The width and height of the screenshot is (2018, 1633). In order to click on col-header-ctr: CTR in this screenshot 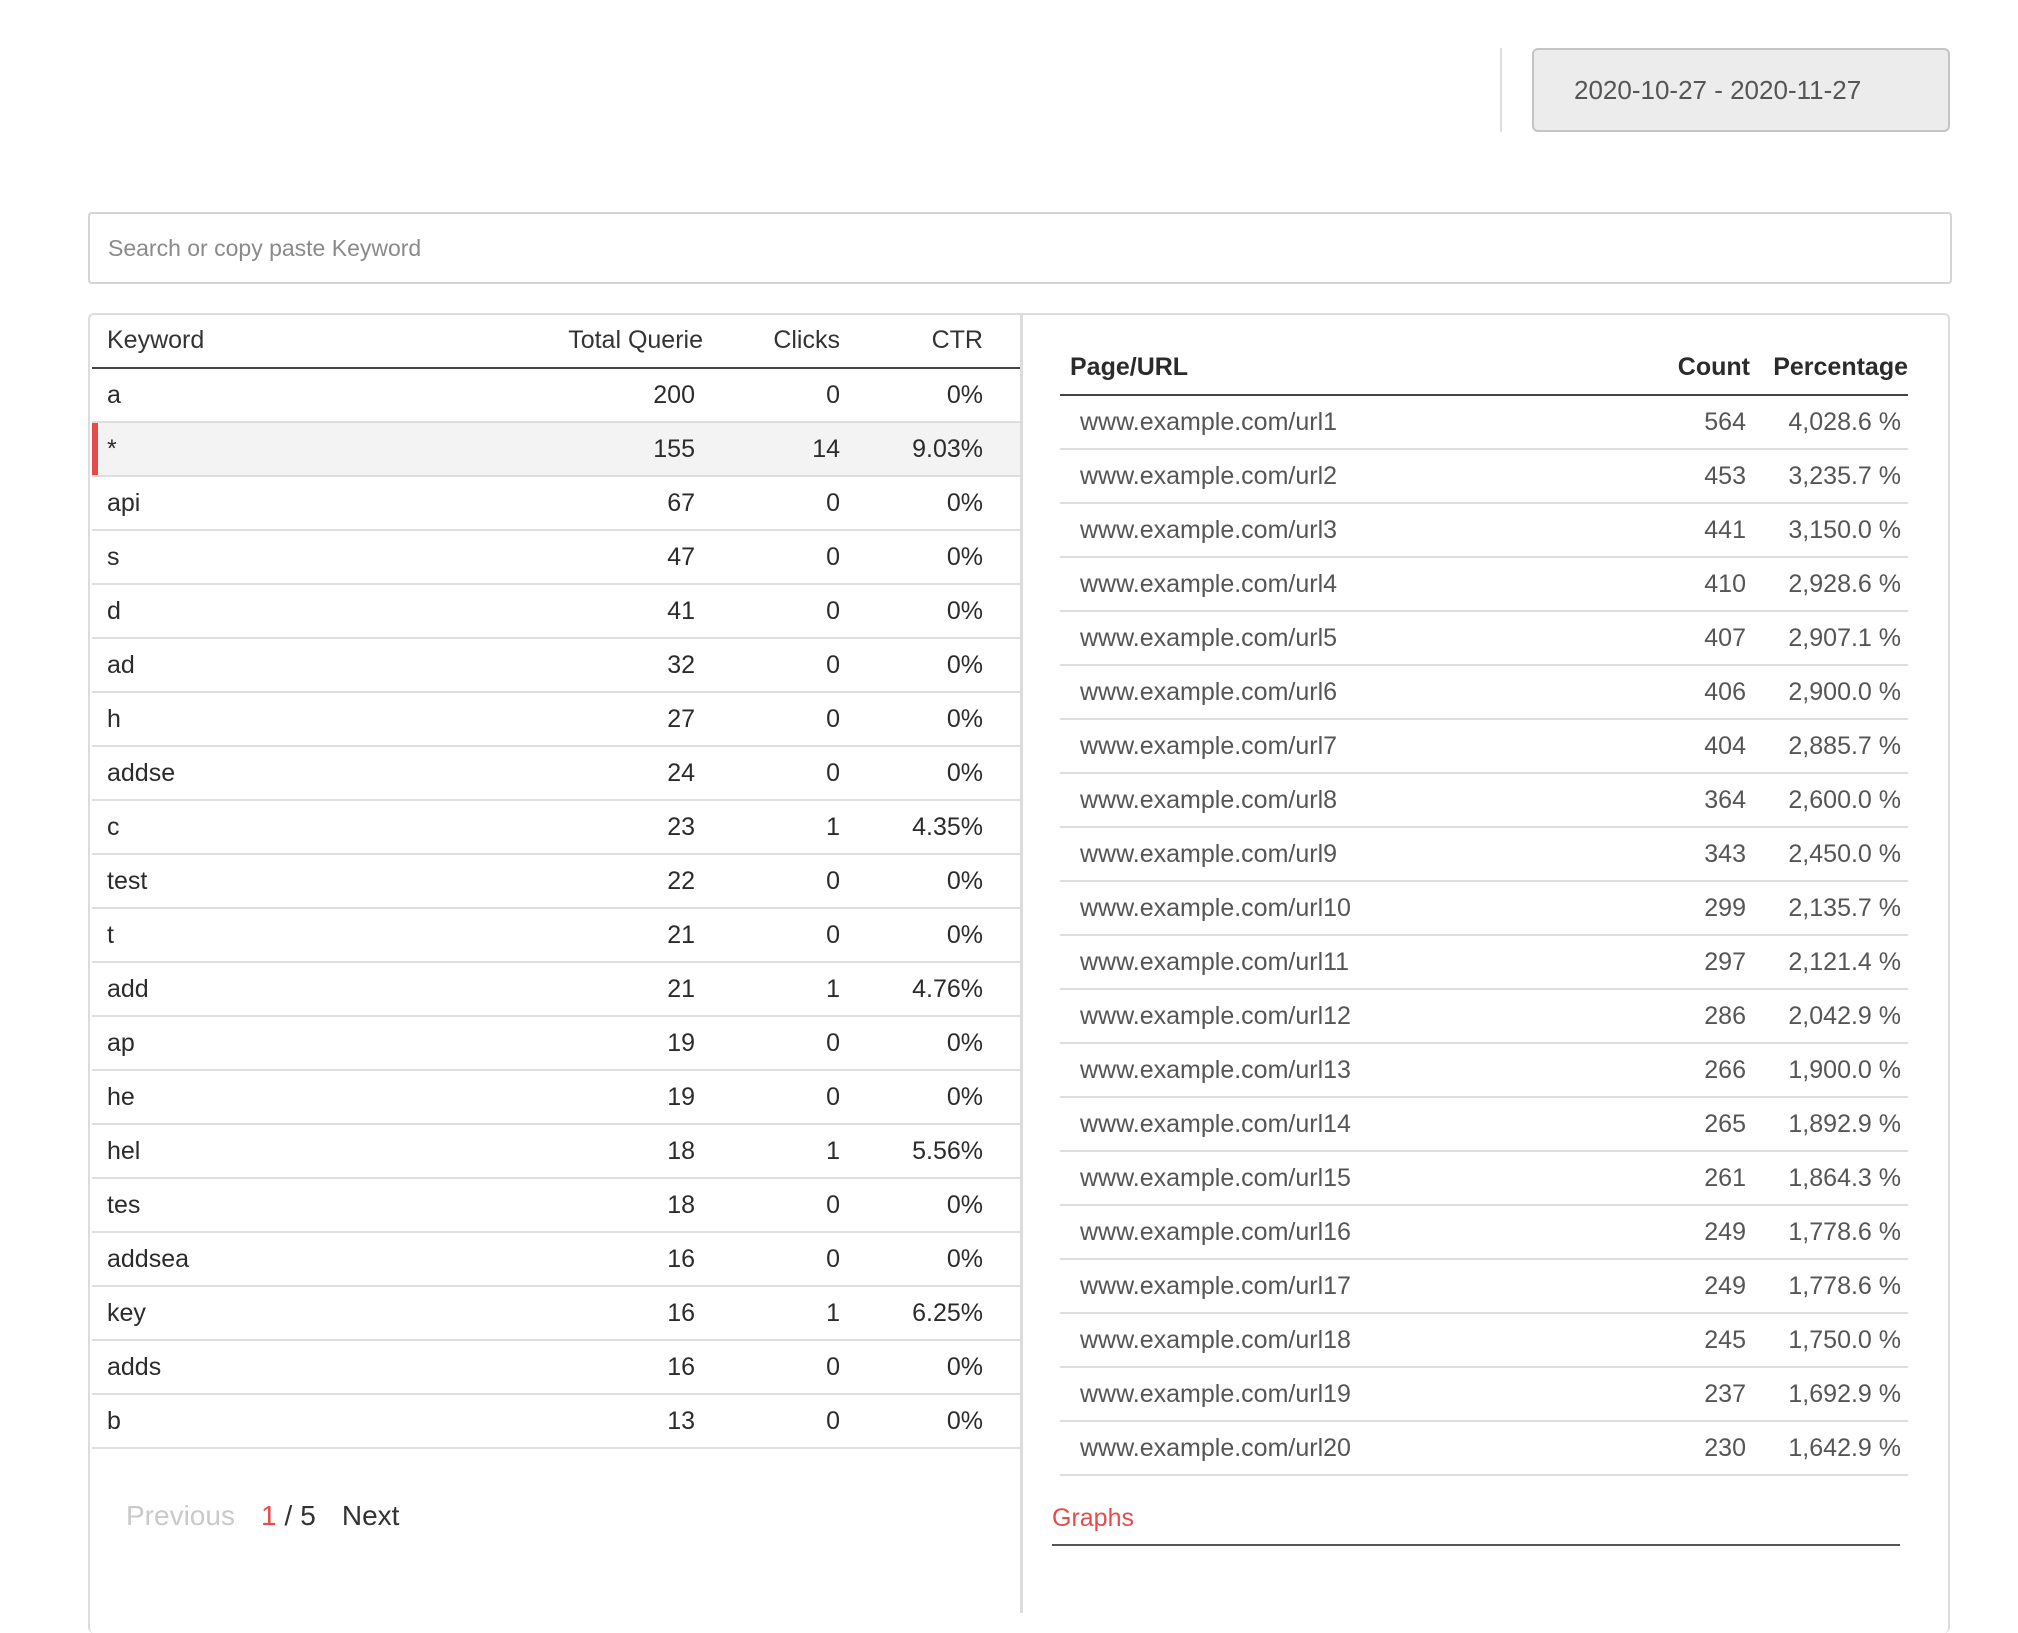, I will do `click(957, 339)`.